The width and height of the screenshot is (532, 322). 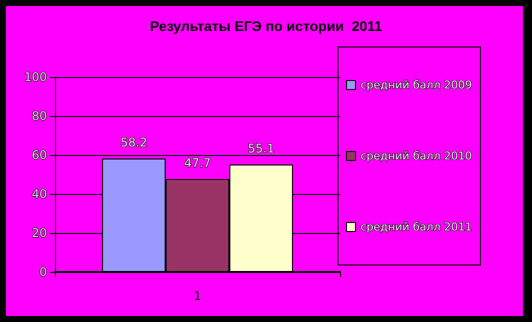 I want to click on data-label: 47.7, so click(x=197, y=163).